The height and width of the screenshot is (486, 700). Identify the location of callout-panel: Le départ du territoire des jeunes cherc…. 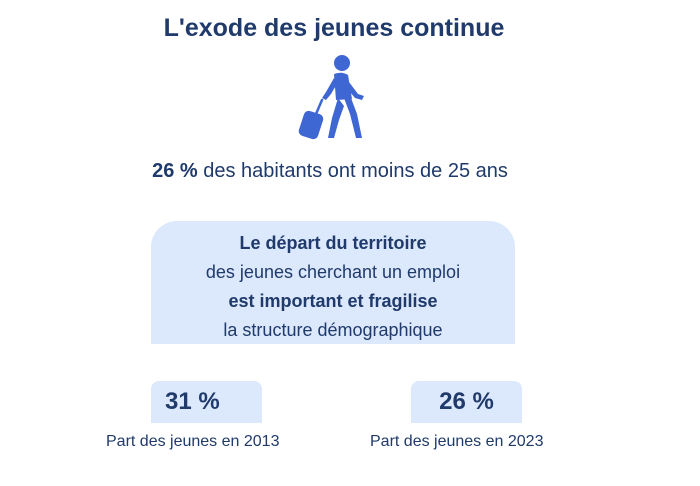
(333, 282).